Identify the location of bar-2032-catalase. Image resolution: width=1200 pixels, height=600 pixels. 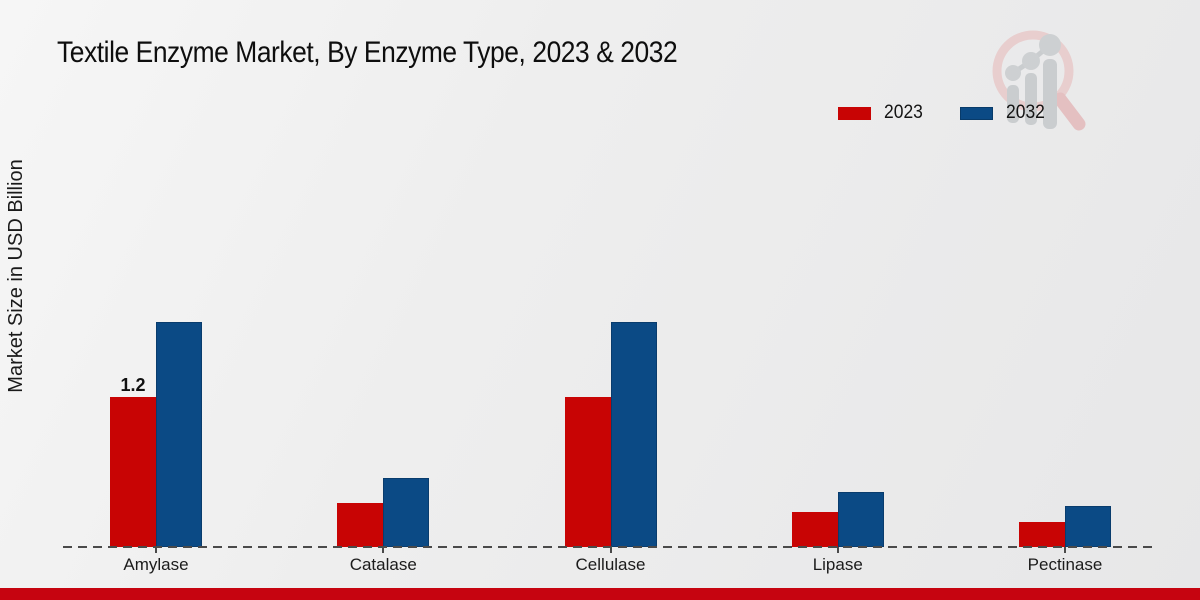
(406, 512).